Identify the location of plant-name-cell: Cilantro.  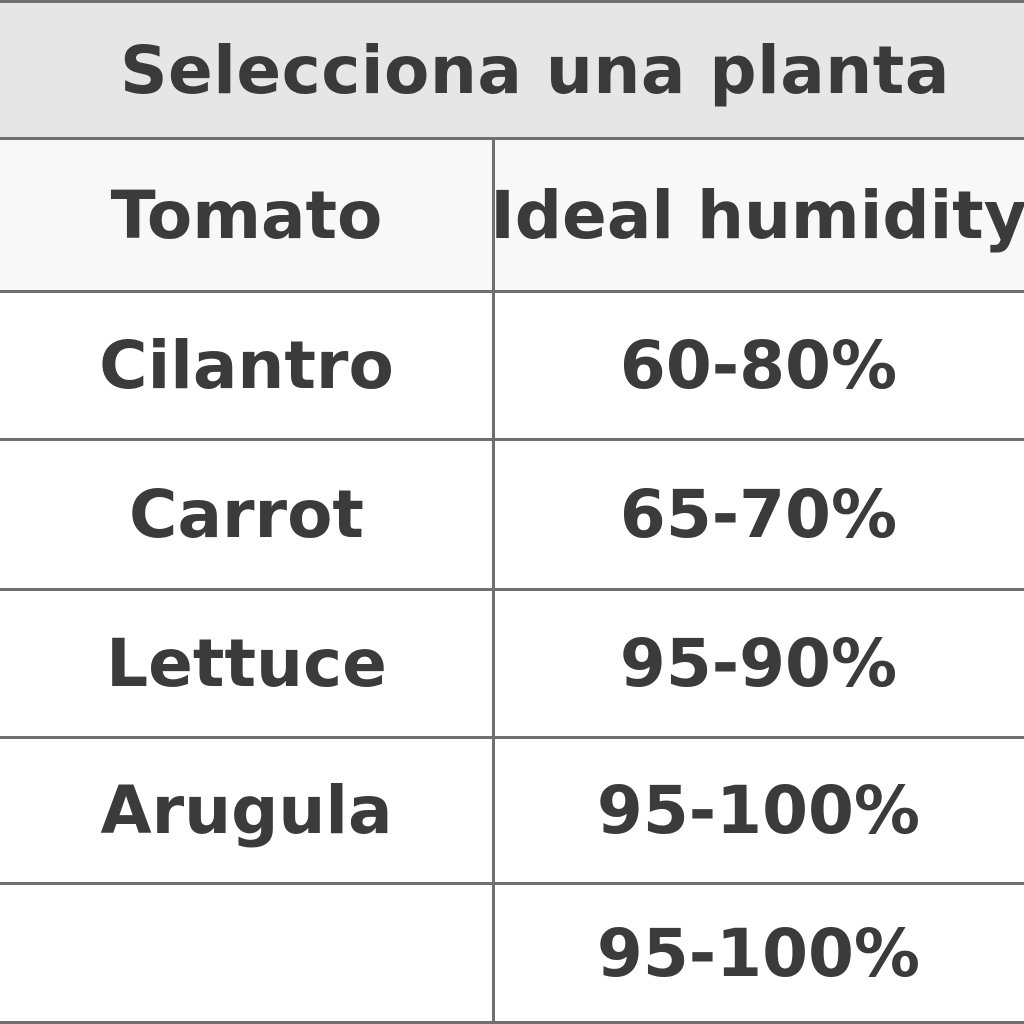
(246, 365).